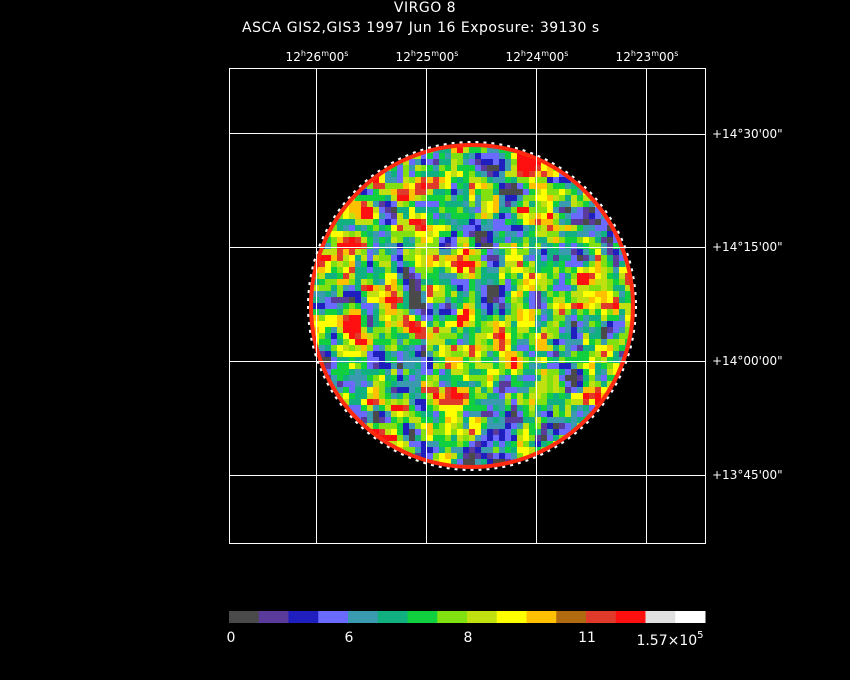  What do you see at coordinates (468, 638) in the screenshot?
I see `colorbar-label: 8` at bounding box center [468, 638].